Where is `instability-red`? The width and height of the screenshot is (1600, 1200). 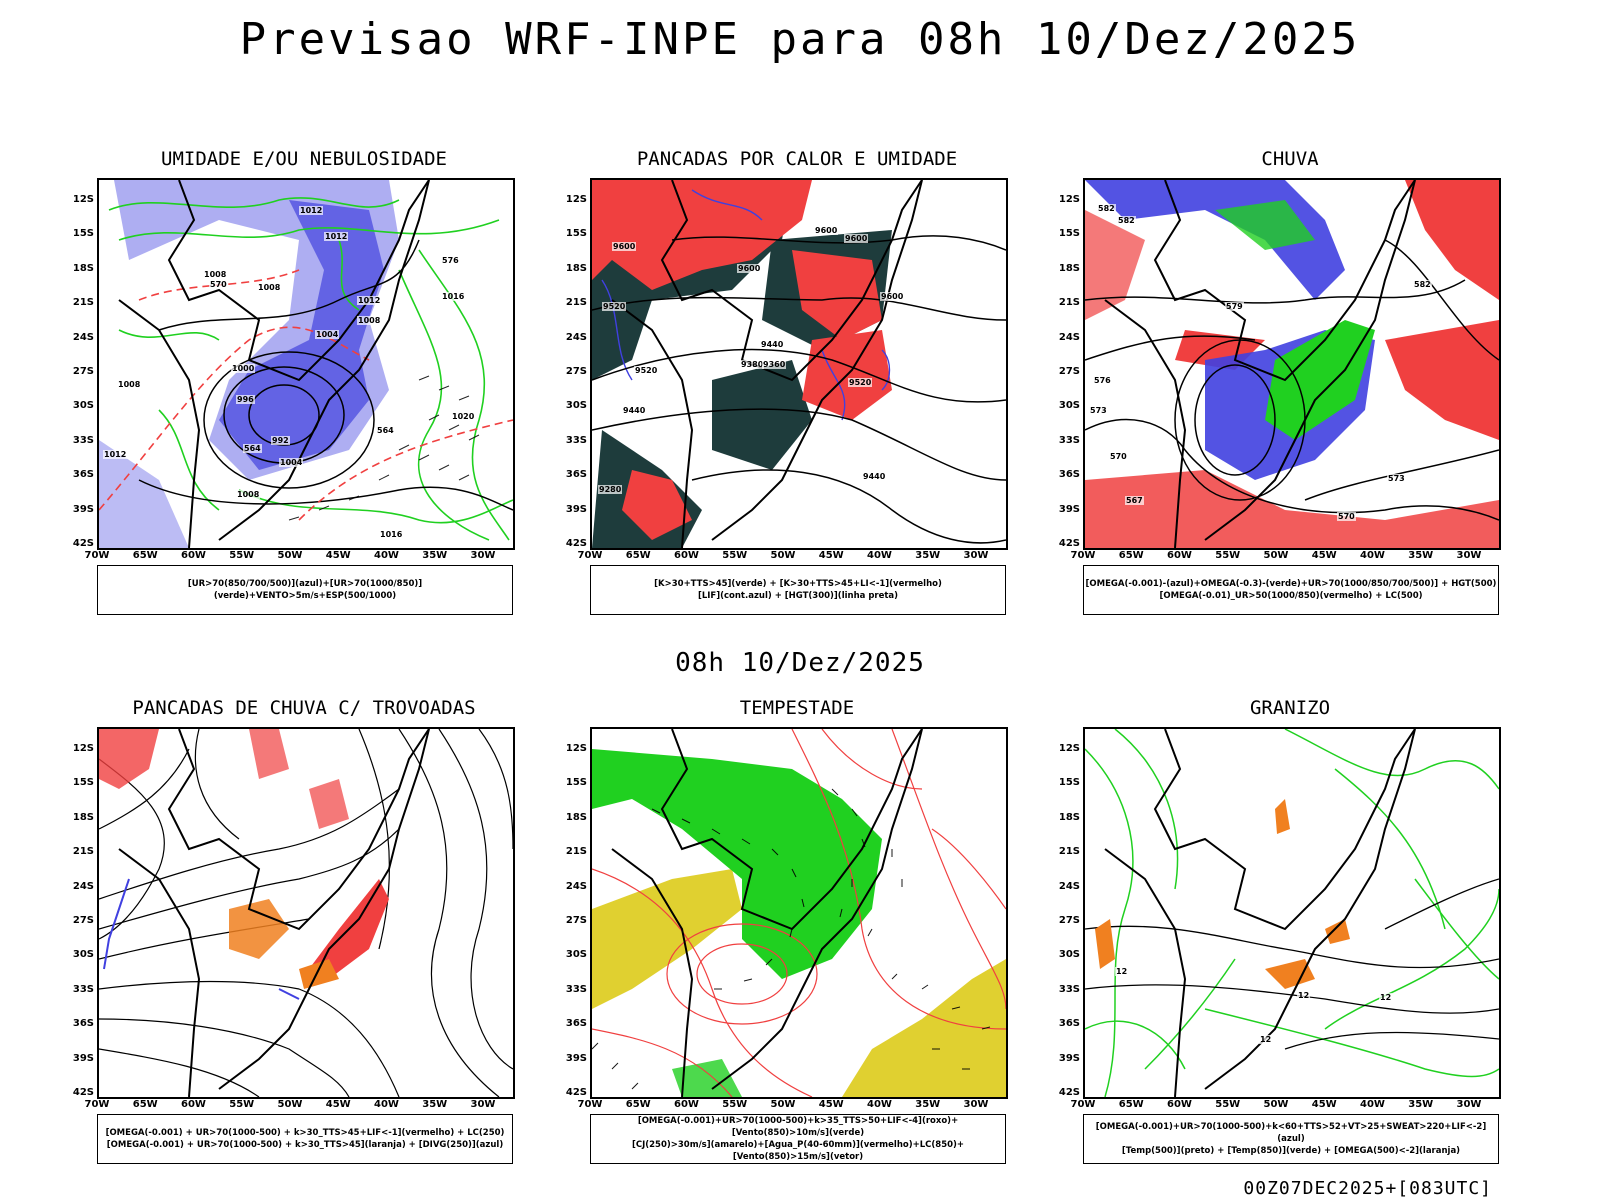
instability-red is located at coordinates (742, 360).